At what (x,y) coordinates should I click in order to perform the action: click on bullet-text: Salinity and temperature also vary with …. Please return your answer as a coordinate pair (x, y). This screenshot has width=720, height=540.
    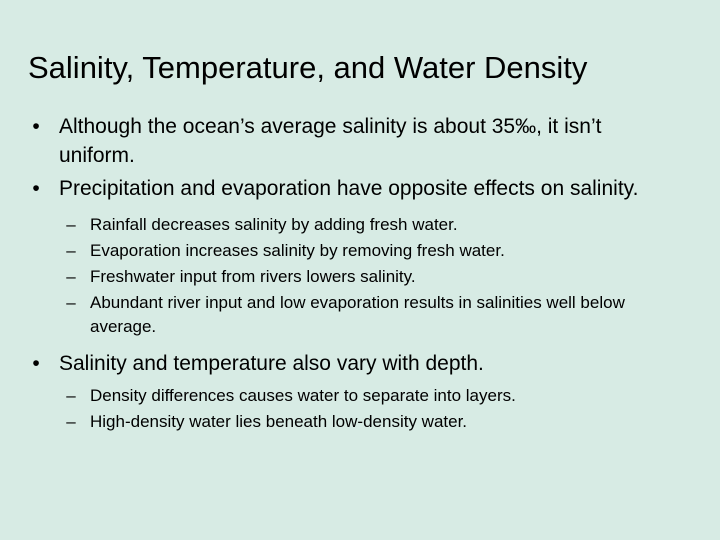
    Looking at the image, I should click on (271, 363).